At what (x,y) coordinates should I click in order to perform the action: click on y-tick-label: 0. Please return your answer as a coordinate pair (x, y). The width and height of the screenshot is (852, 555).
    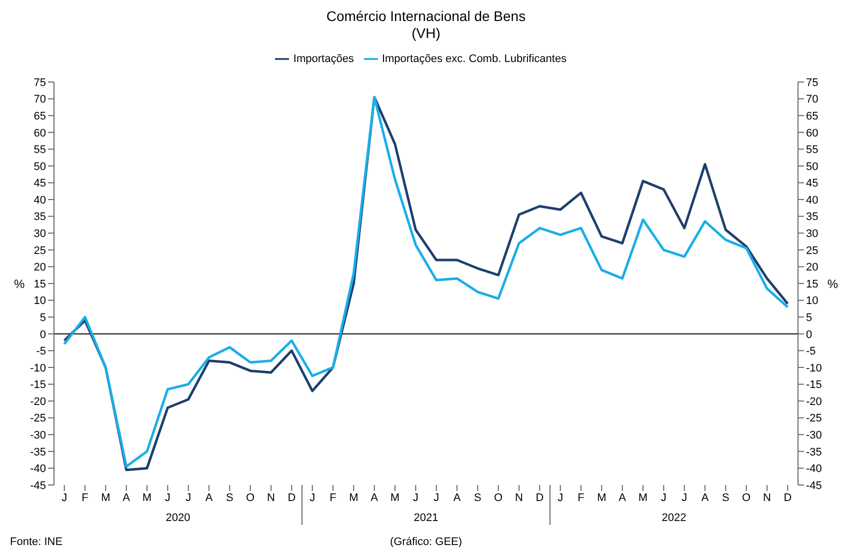
    Looking at the image, I should click on (43, 334).